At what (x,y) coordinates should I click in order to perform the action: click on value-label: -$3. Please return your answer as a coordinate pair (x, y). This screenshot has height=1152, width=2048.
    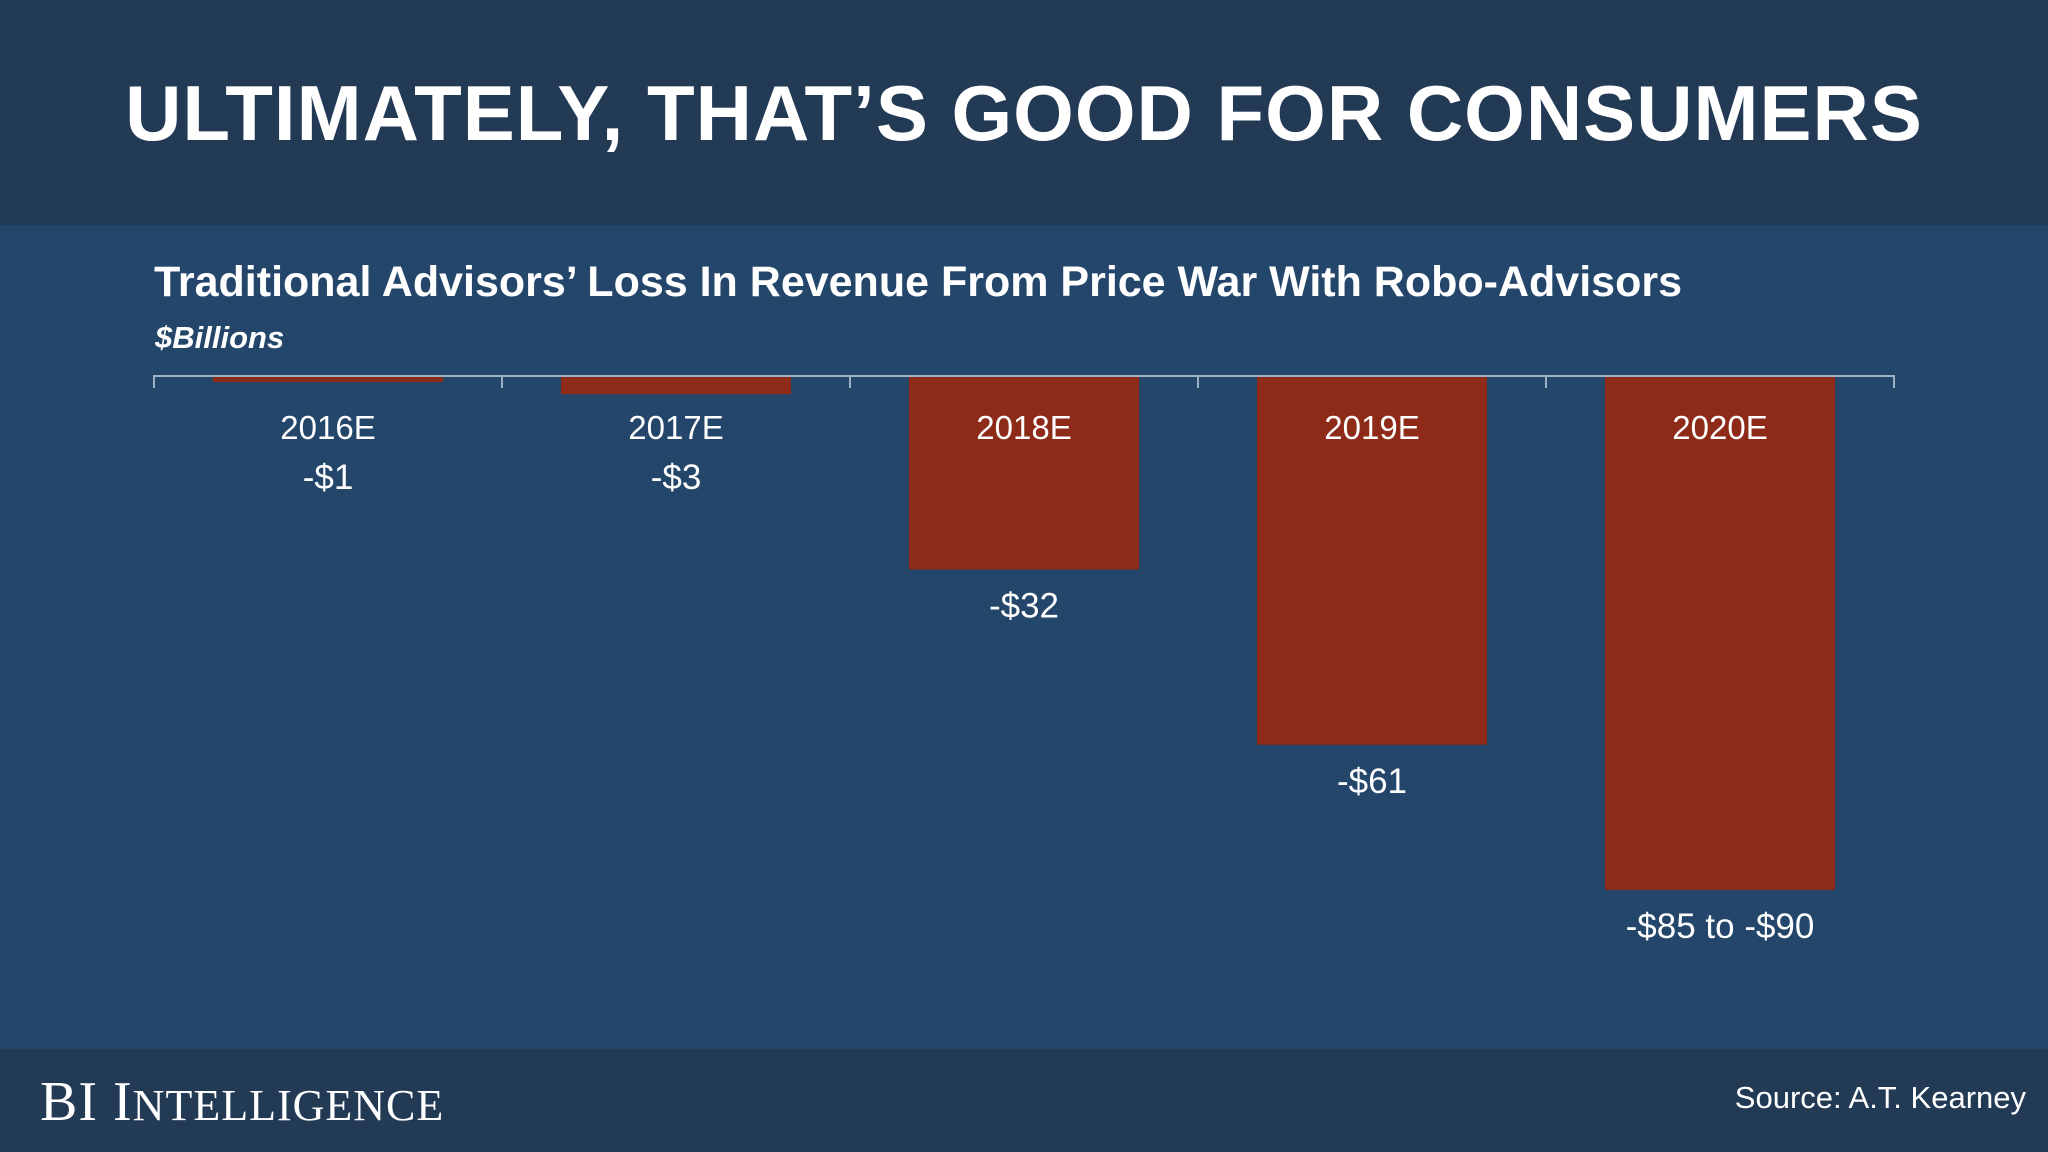
    Looking at the image, I should click on (676, 477).